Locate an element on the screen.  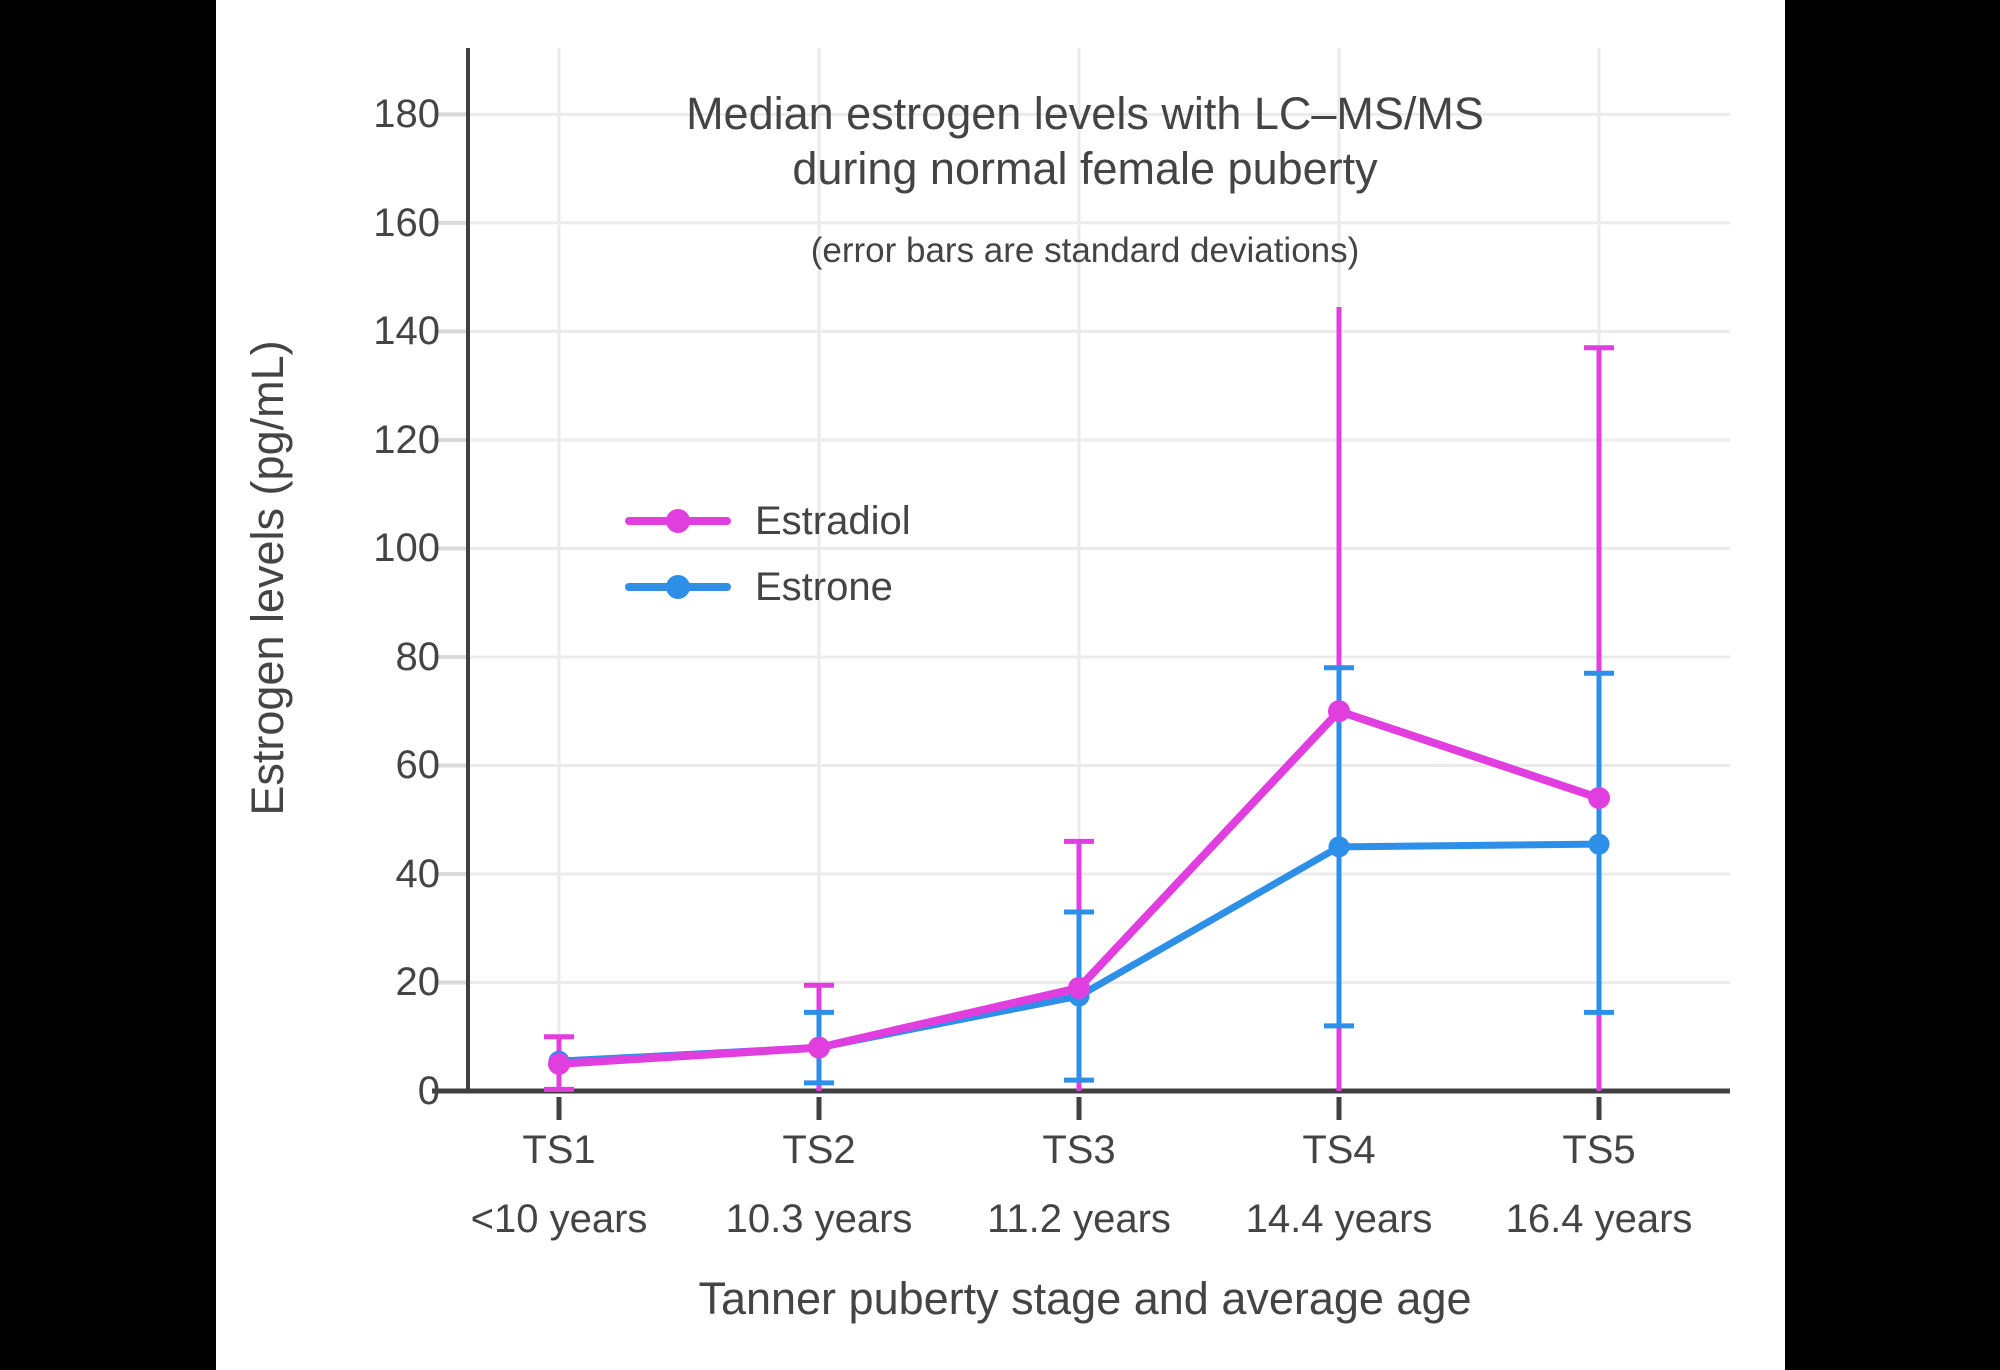
y-tick-label: 120 is located at coordinates (406, 439).